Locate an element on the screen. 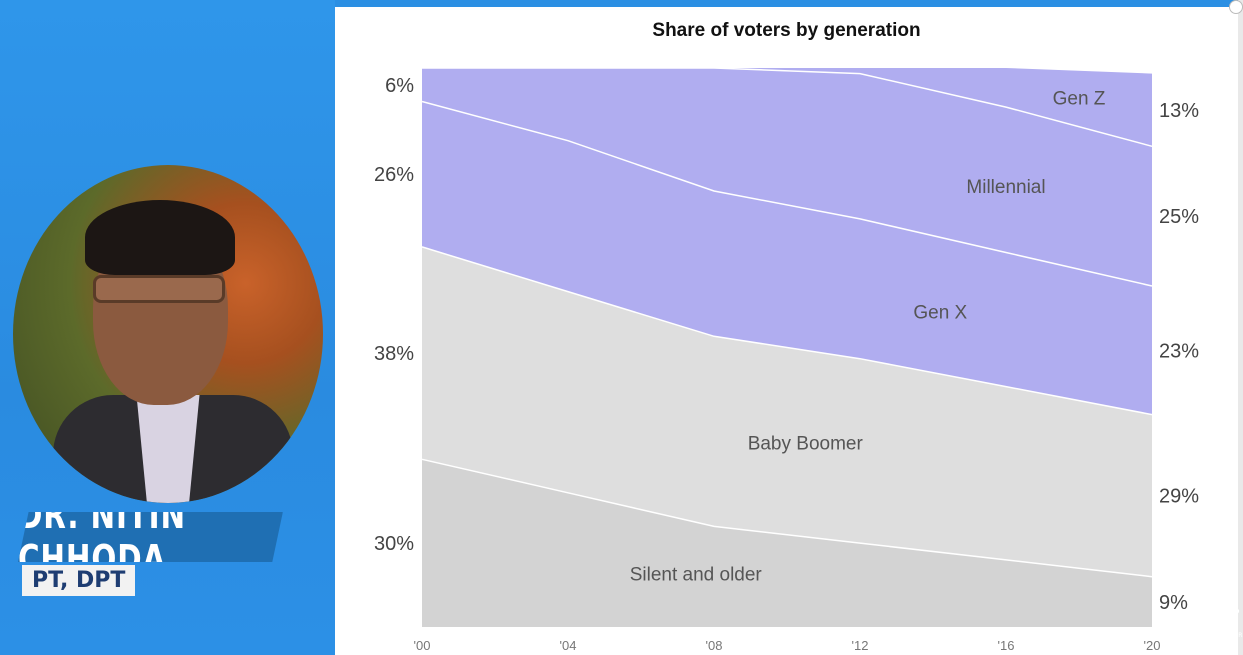 The width and height of the screenshot is (1243, 655). presenter-photo is located at coordinates (168, 334).